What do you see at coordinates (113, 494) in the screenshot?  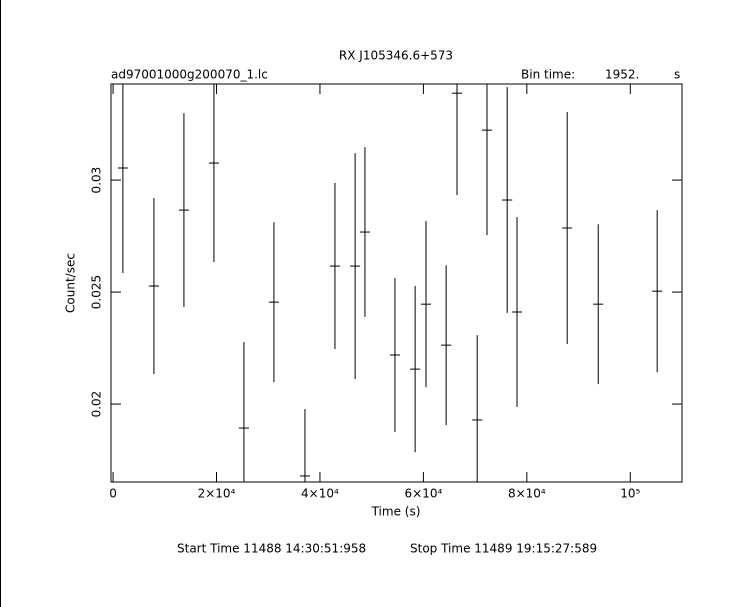 I see `x-tick-label: 0` at bounding box center [113, 494].